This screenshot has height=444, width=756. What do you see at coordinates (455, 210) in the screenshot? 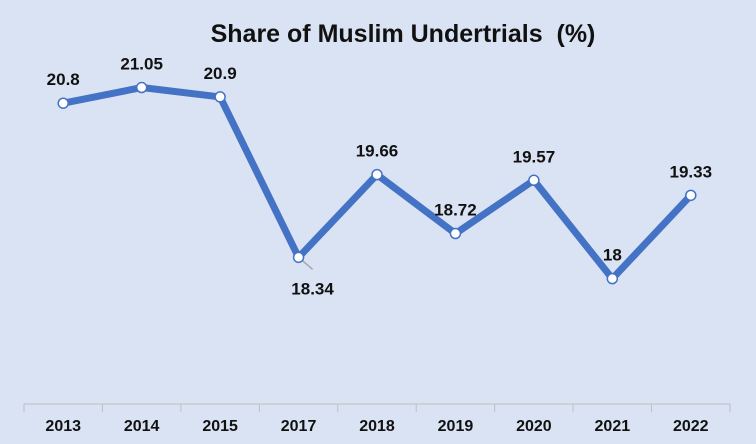
I see `data-label: 18.72` at bounding box center [455, 210].